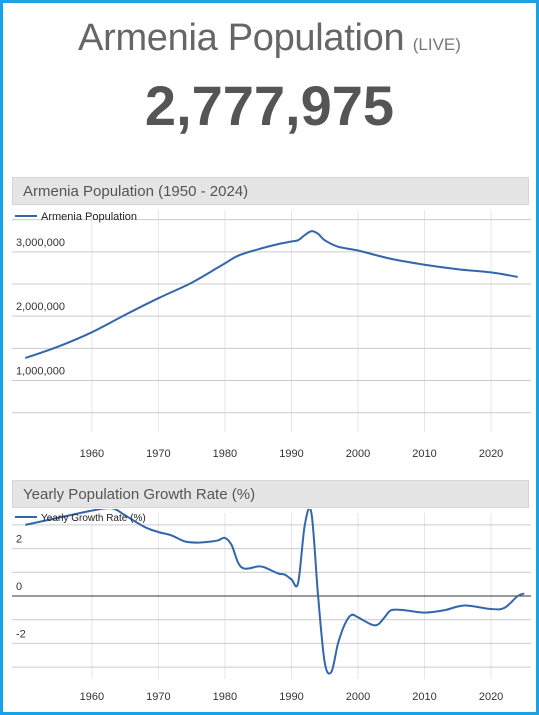 This screenshot has width=539, height=715. I want to click on population-chart-header: Armenia Population (1950 - 2024), so click(270, 191).